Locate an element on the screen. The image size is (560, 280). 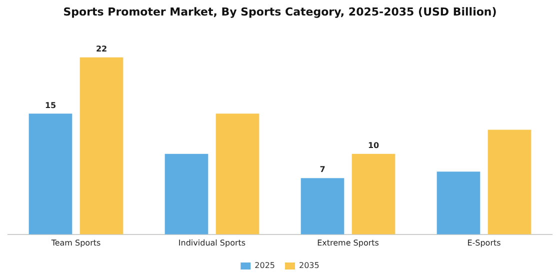
legend-label: 2035 is located at coordinates (309, 265).